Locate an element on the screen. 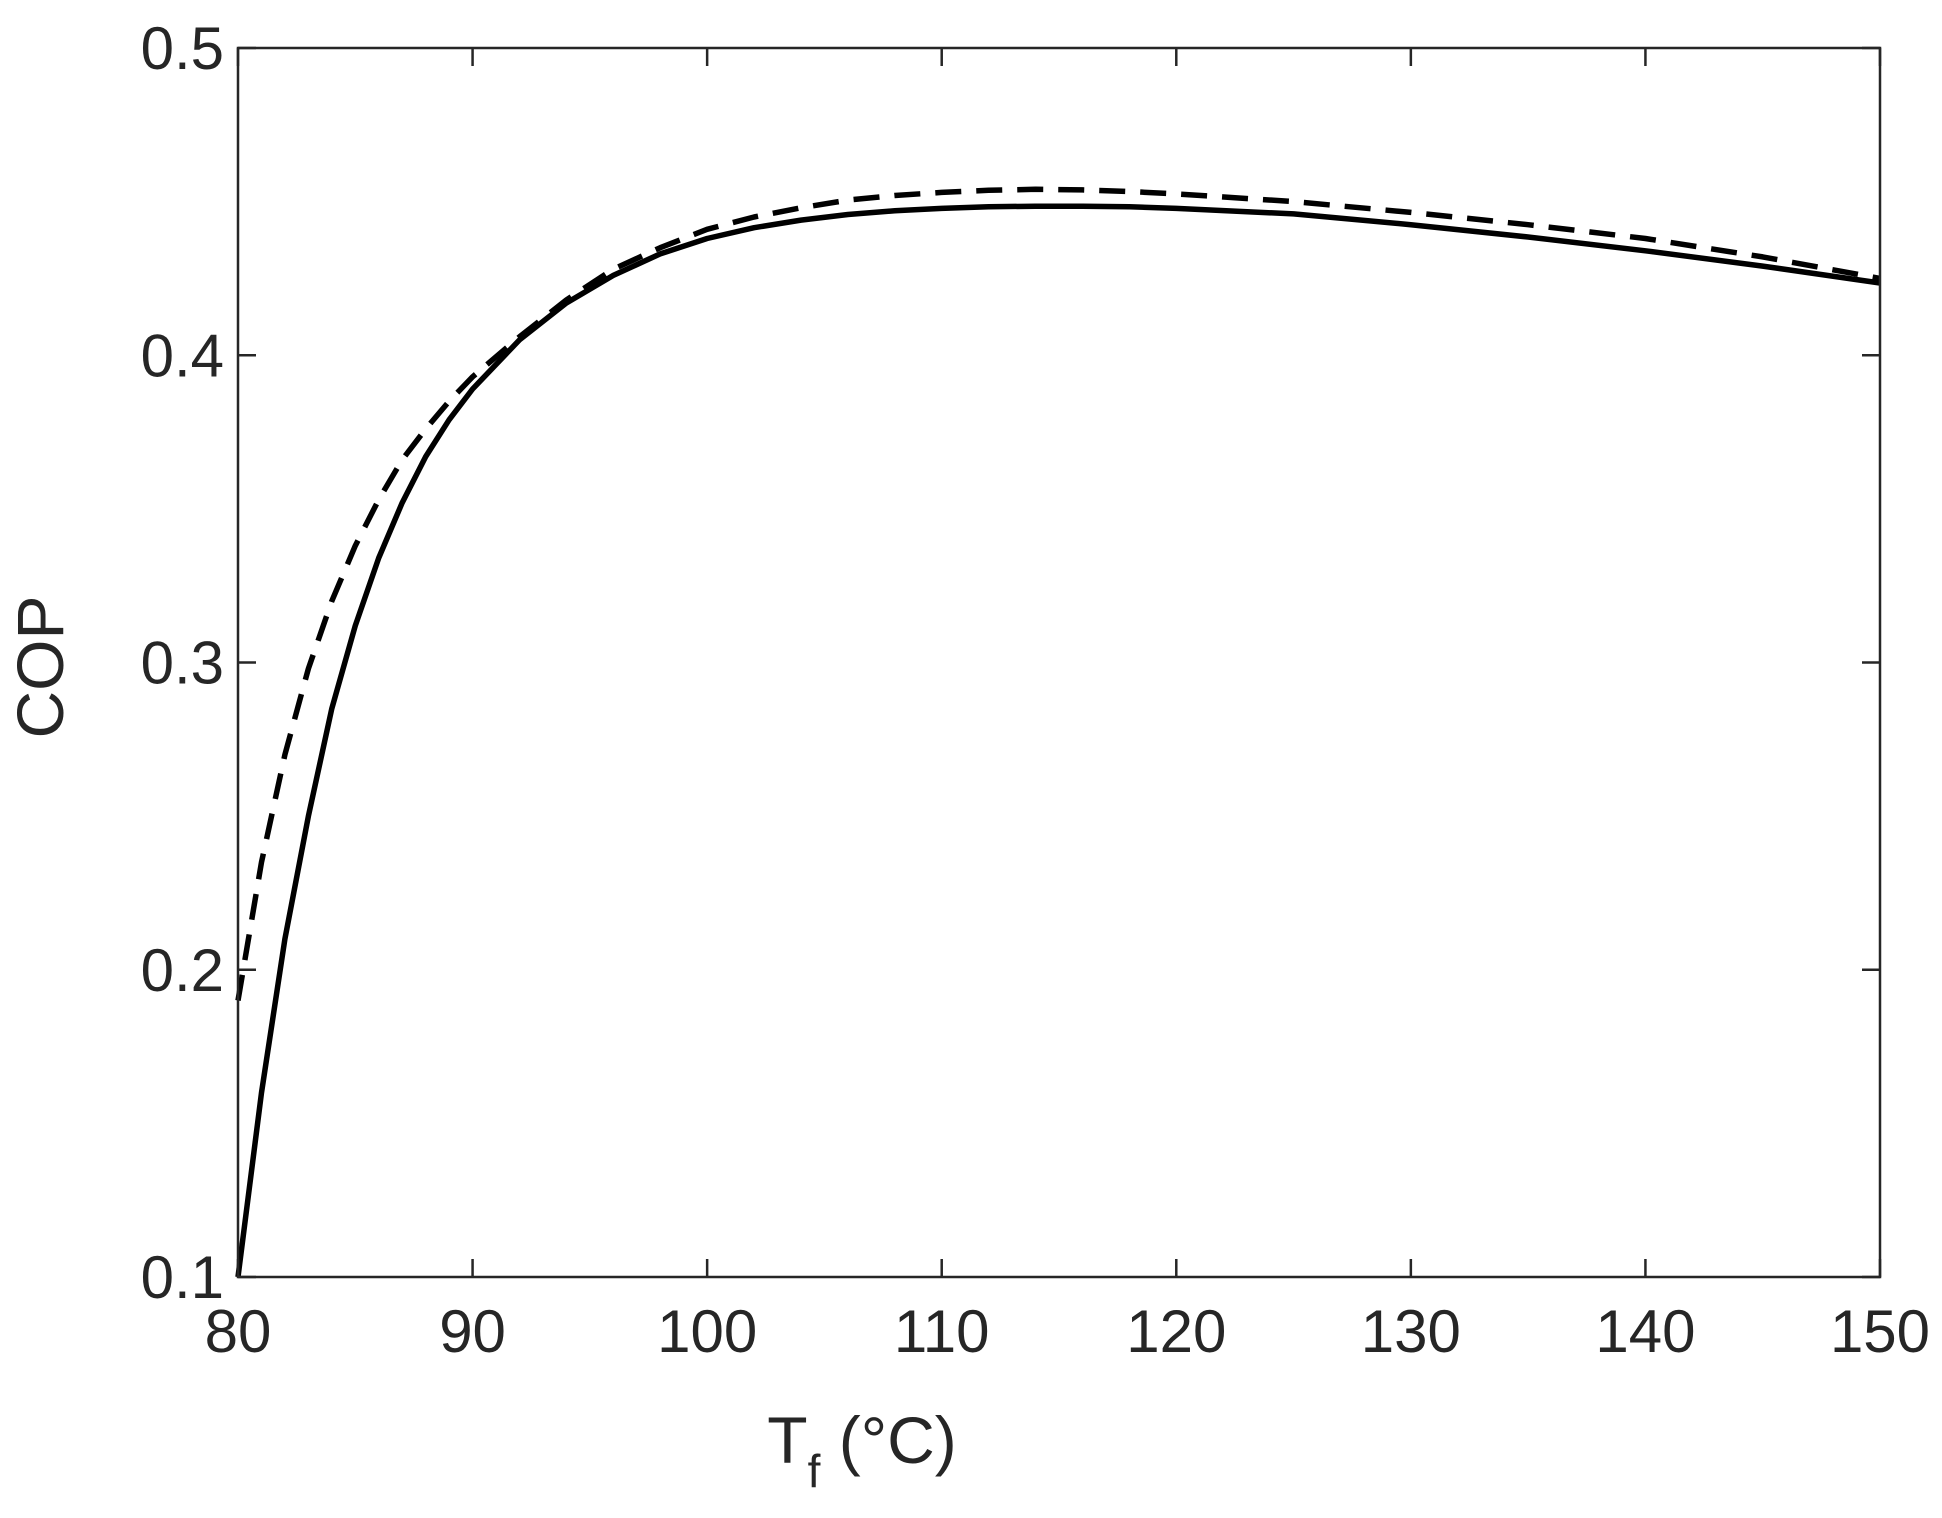 This screenshot has height=1518, width=1942. svg-text: Tf (°C) is located at coordinates (861, 1450).